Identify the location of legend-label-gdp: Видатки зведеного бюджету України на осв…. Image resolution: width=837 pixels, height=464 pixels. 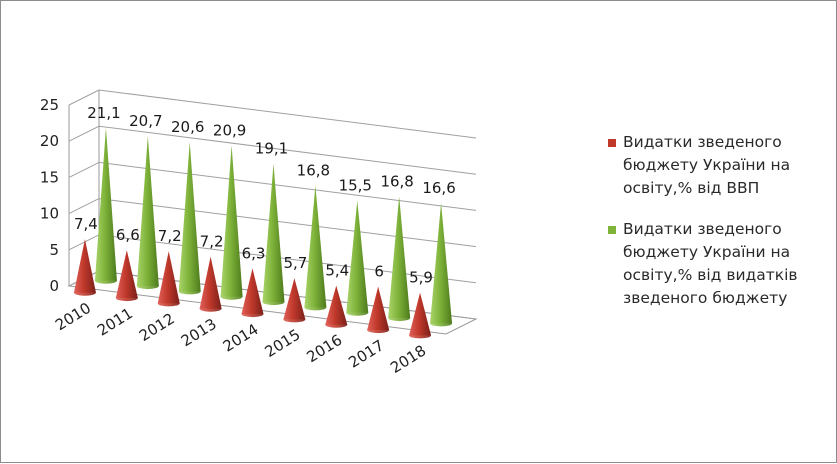
(707, 165).